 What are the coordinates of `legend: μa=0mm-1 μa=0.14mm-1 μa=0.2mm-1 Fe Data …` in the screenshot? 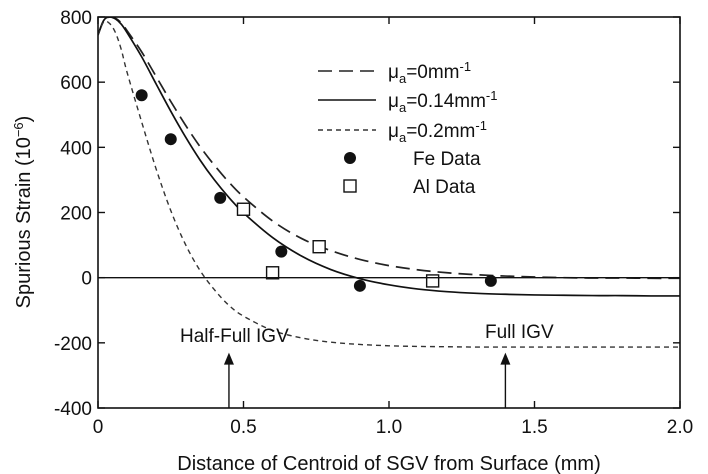 It's located at (407, 128).